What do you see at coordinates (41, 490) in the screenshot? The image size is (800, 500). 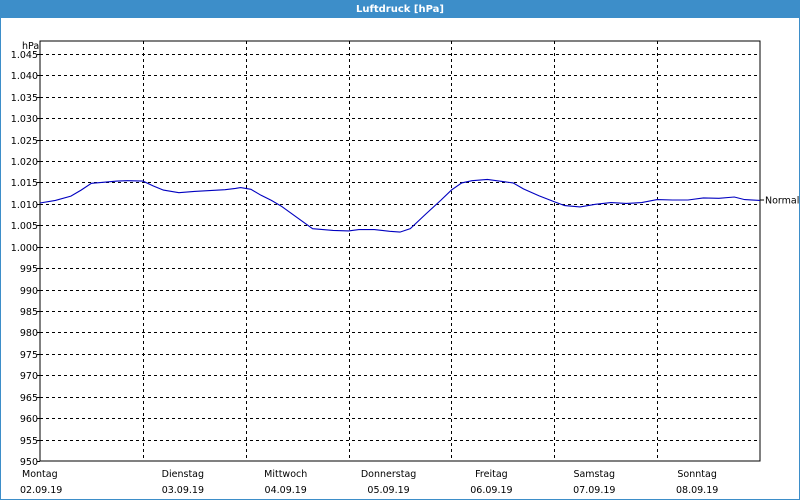 I see `x-tick-date-label: 02.09.19` at bounding box center [41, 490].